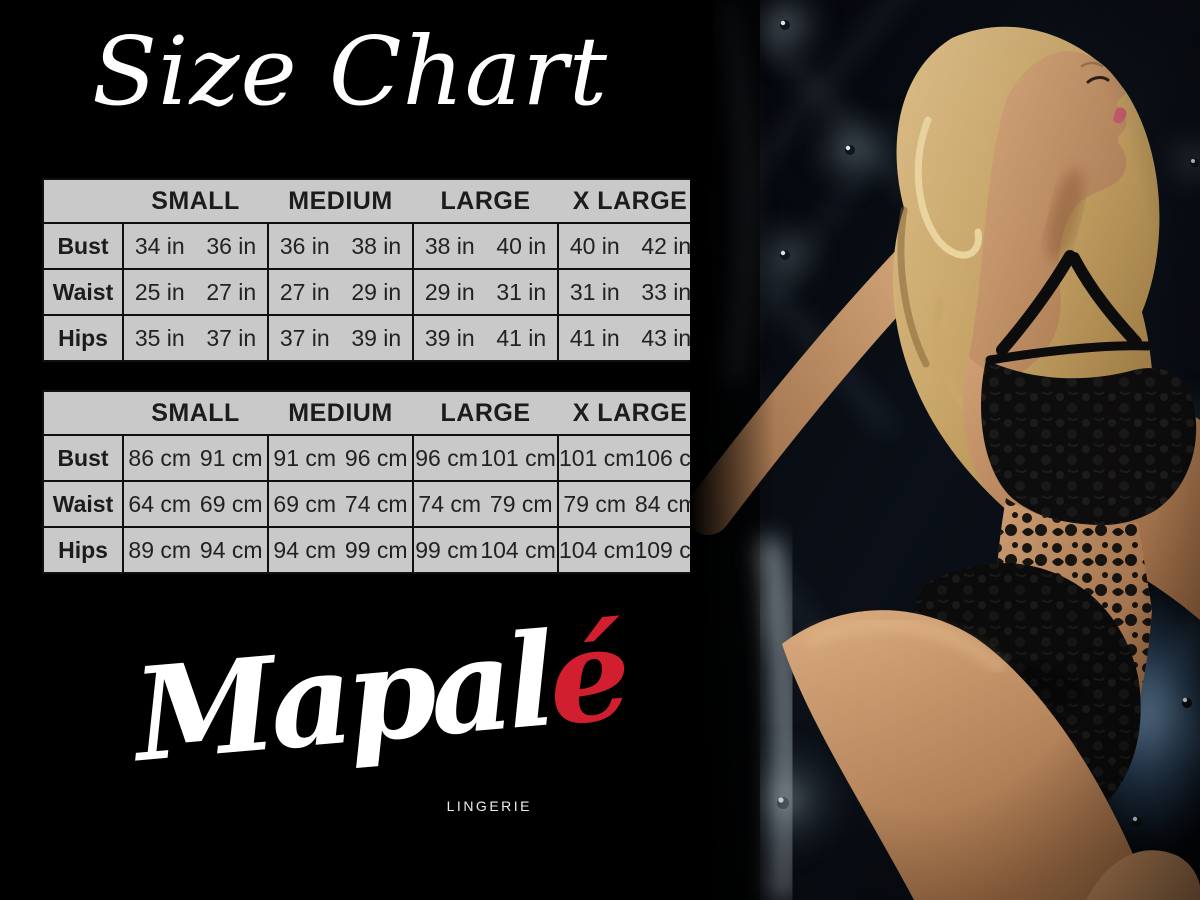  Describe the element at coordinates (489, 806) in the screenshot. I see `brand-tagline: LINGERIE` at that location.